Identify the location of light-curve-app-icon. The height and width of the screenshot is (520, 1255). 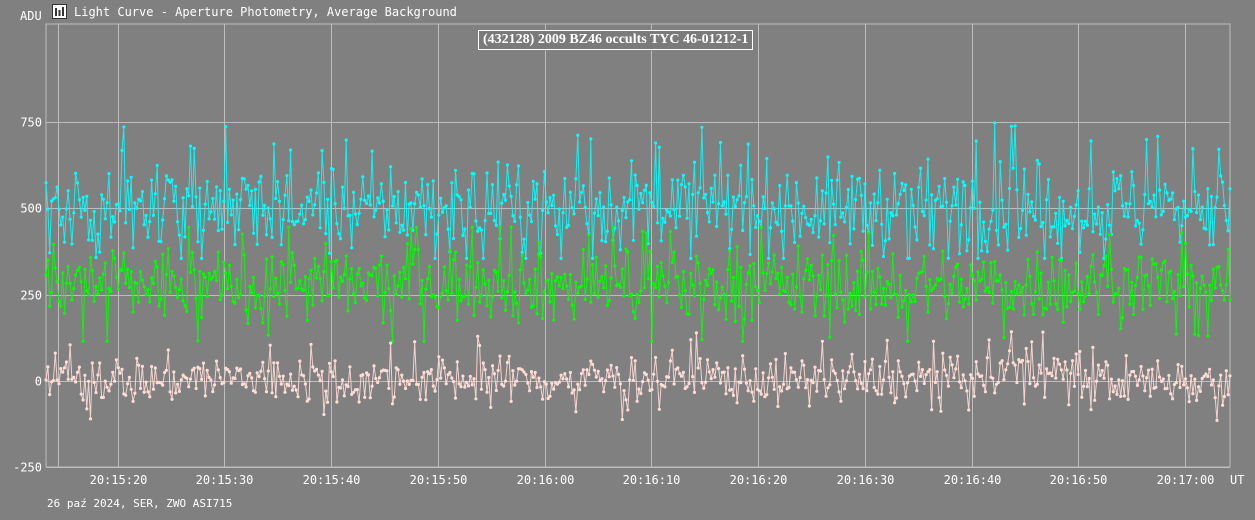
(59, 11).